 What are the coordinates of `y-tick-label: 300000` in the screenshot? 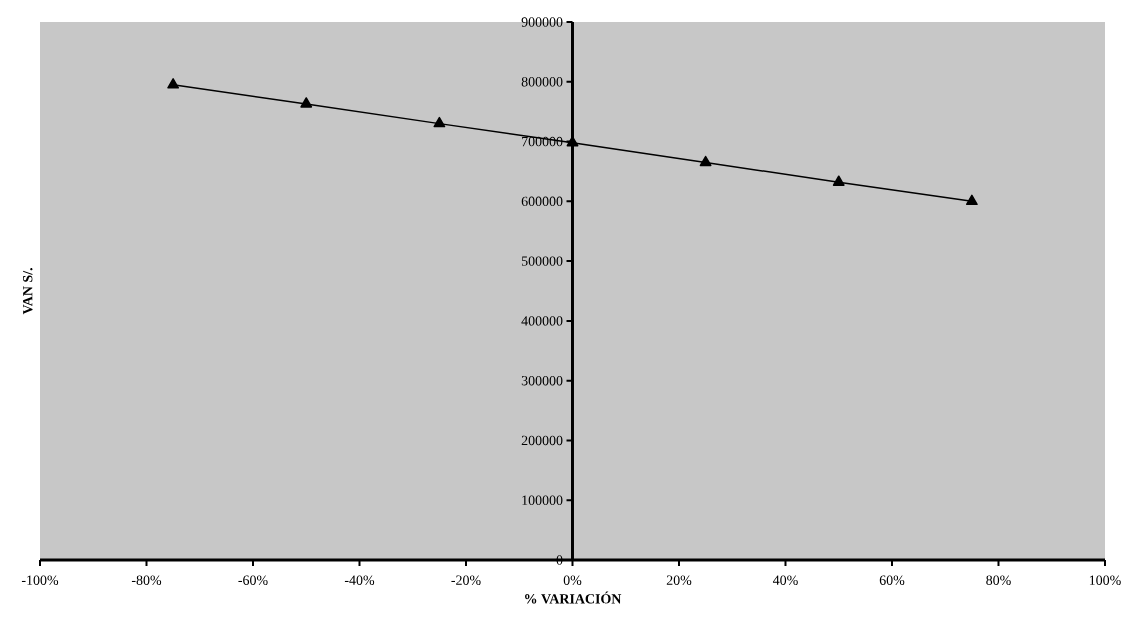 It's located at (542, 380).